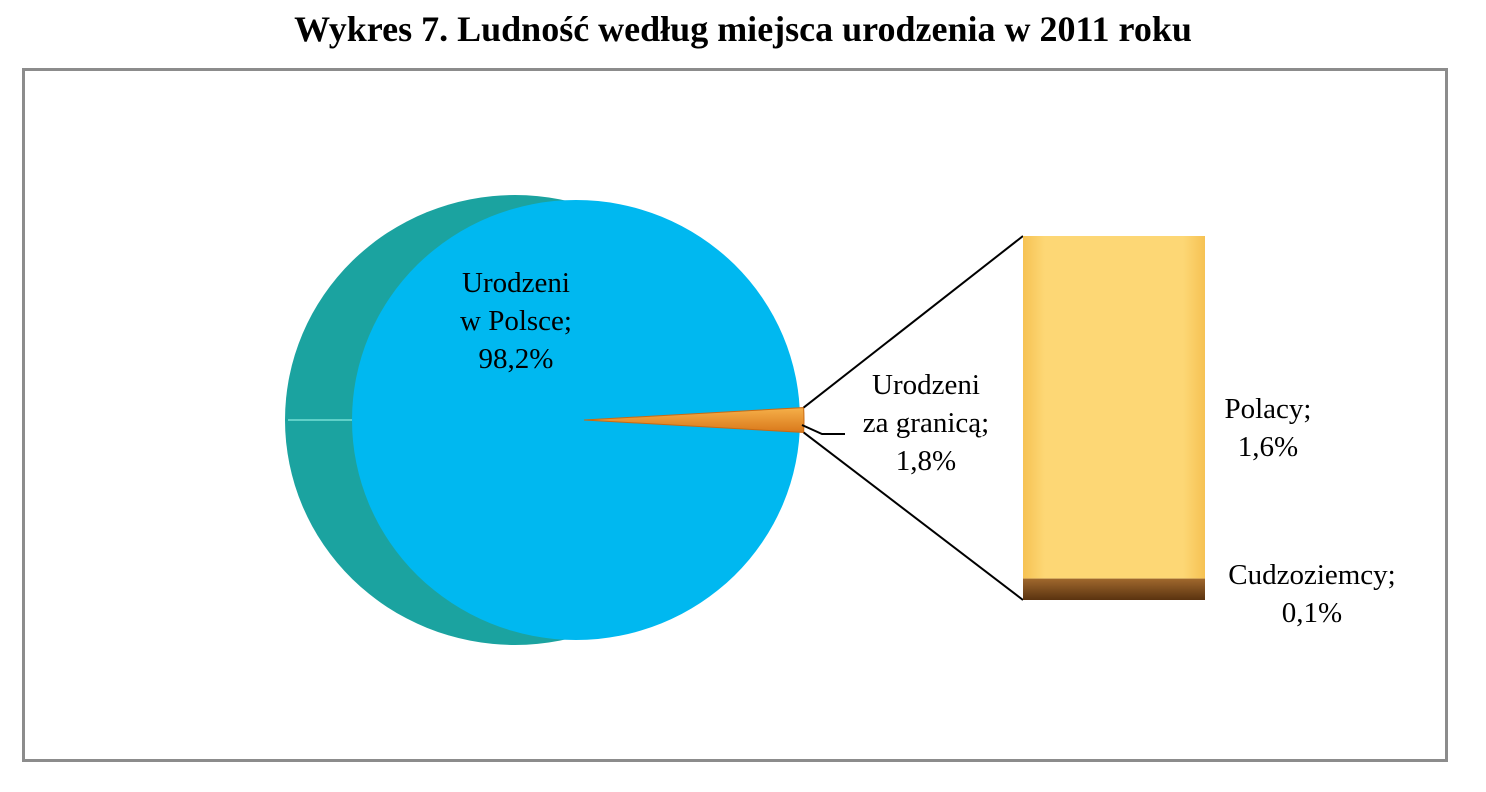  What do you see at coordinates (1268, 428) in the screenshot?
I see `bar-label-polacy: Polacy; 1,6%` at bounding box center [1268, 428].